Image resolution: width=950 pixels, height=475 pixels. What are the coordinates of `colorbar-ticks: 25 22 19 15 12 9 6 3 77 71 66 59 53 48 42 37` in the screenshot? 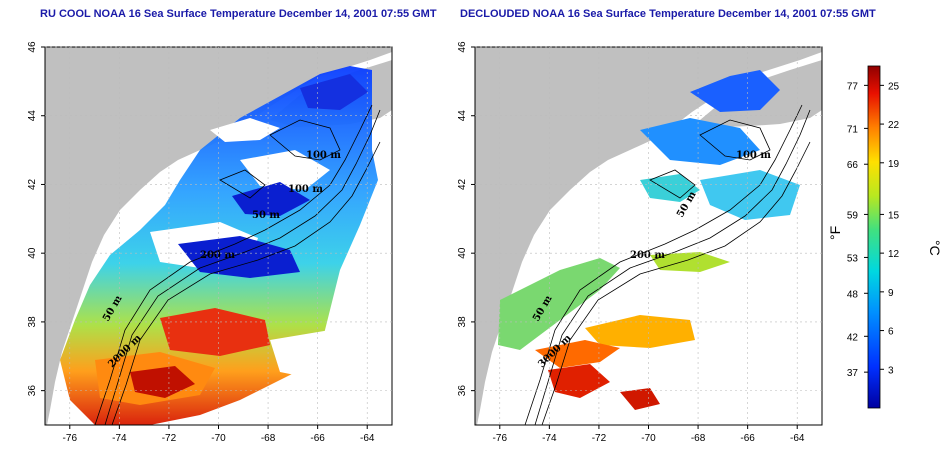 It's located at (873, 230).